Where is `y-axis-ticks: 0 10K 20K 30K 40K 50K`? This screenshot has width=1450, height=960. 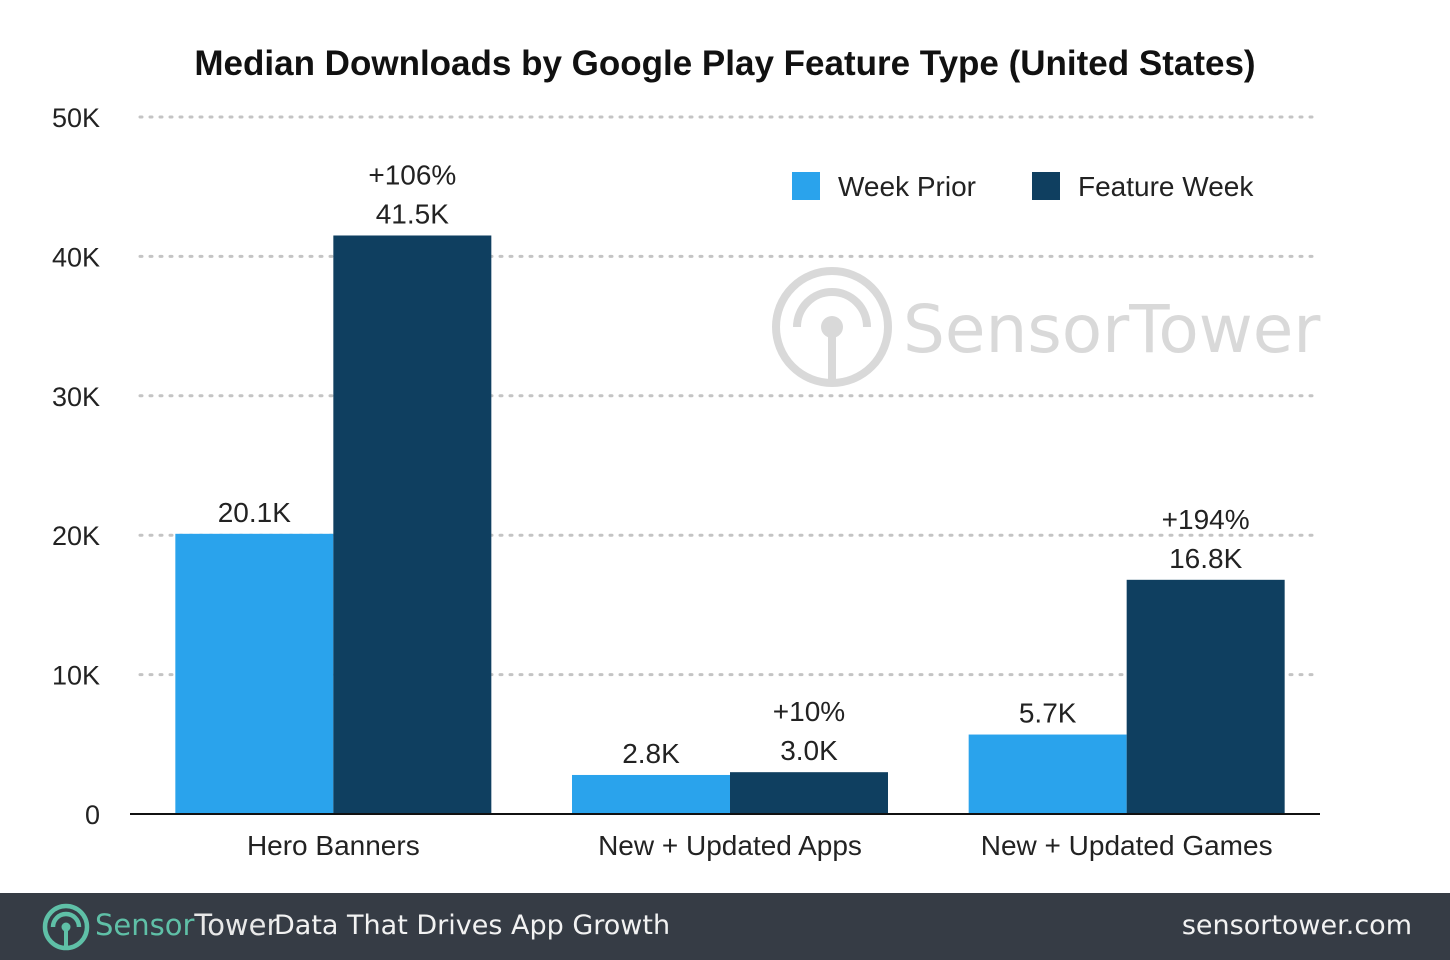 y-axis-ticks: 0 10K 20K 30K 40K 50K is located at coordinates (76, 466).